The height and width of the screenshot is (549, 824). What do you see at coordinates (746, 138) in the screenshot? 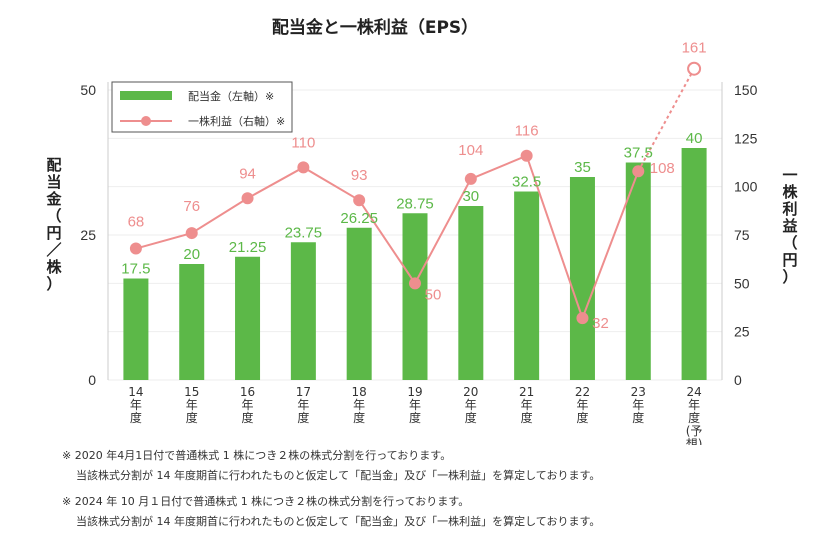
I see `right-tick-label: 125` at bounding box center [746, 138].